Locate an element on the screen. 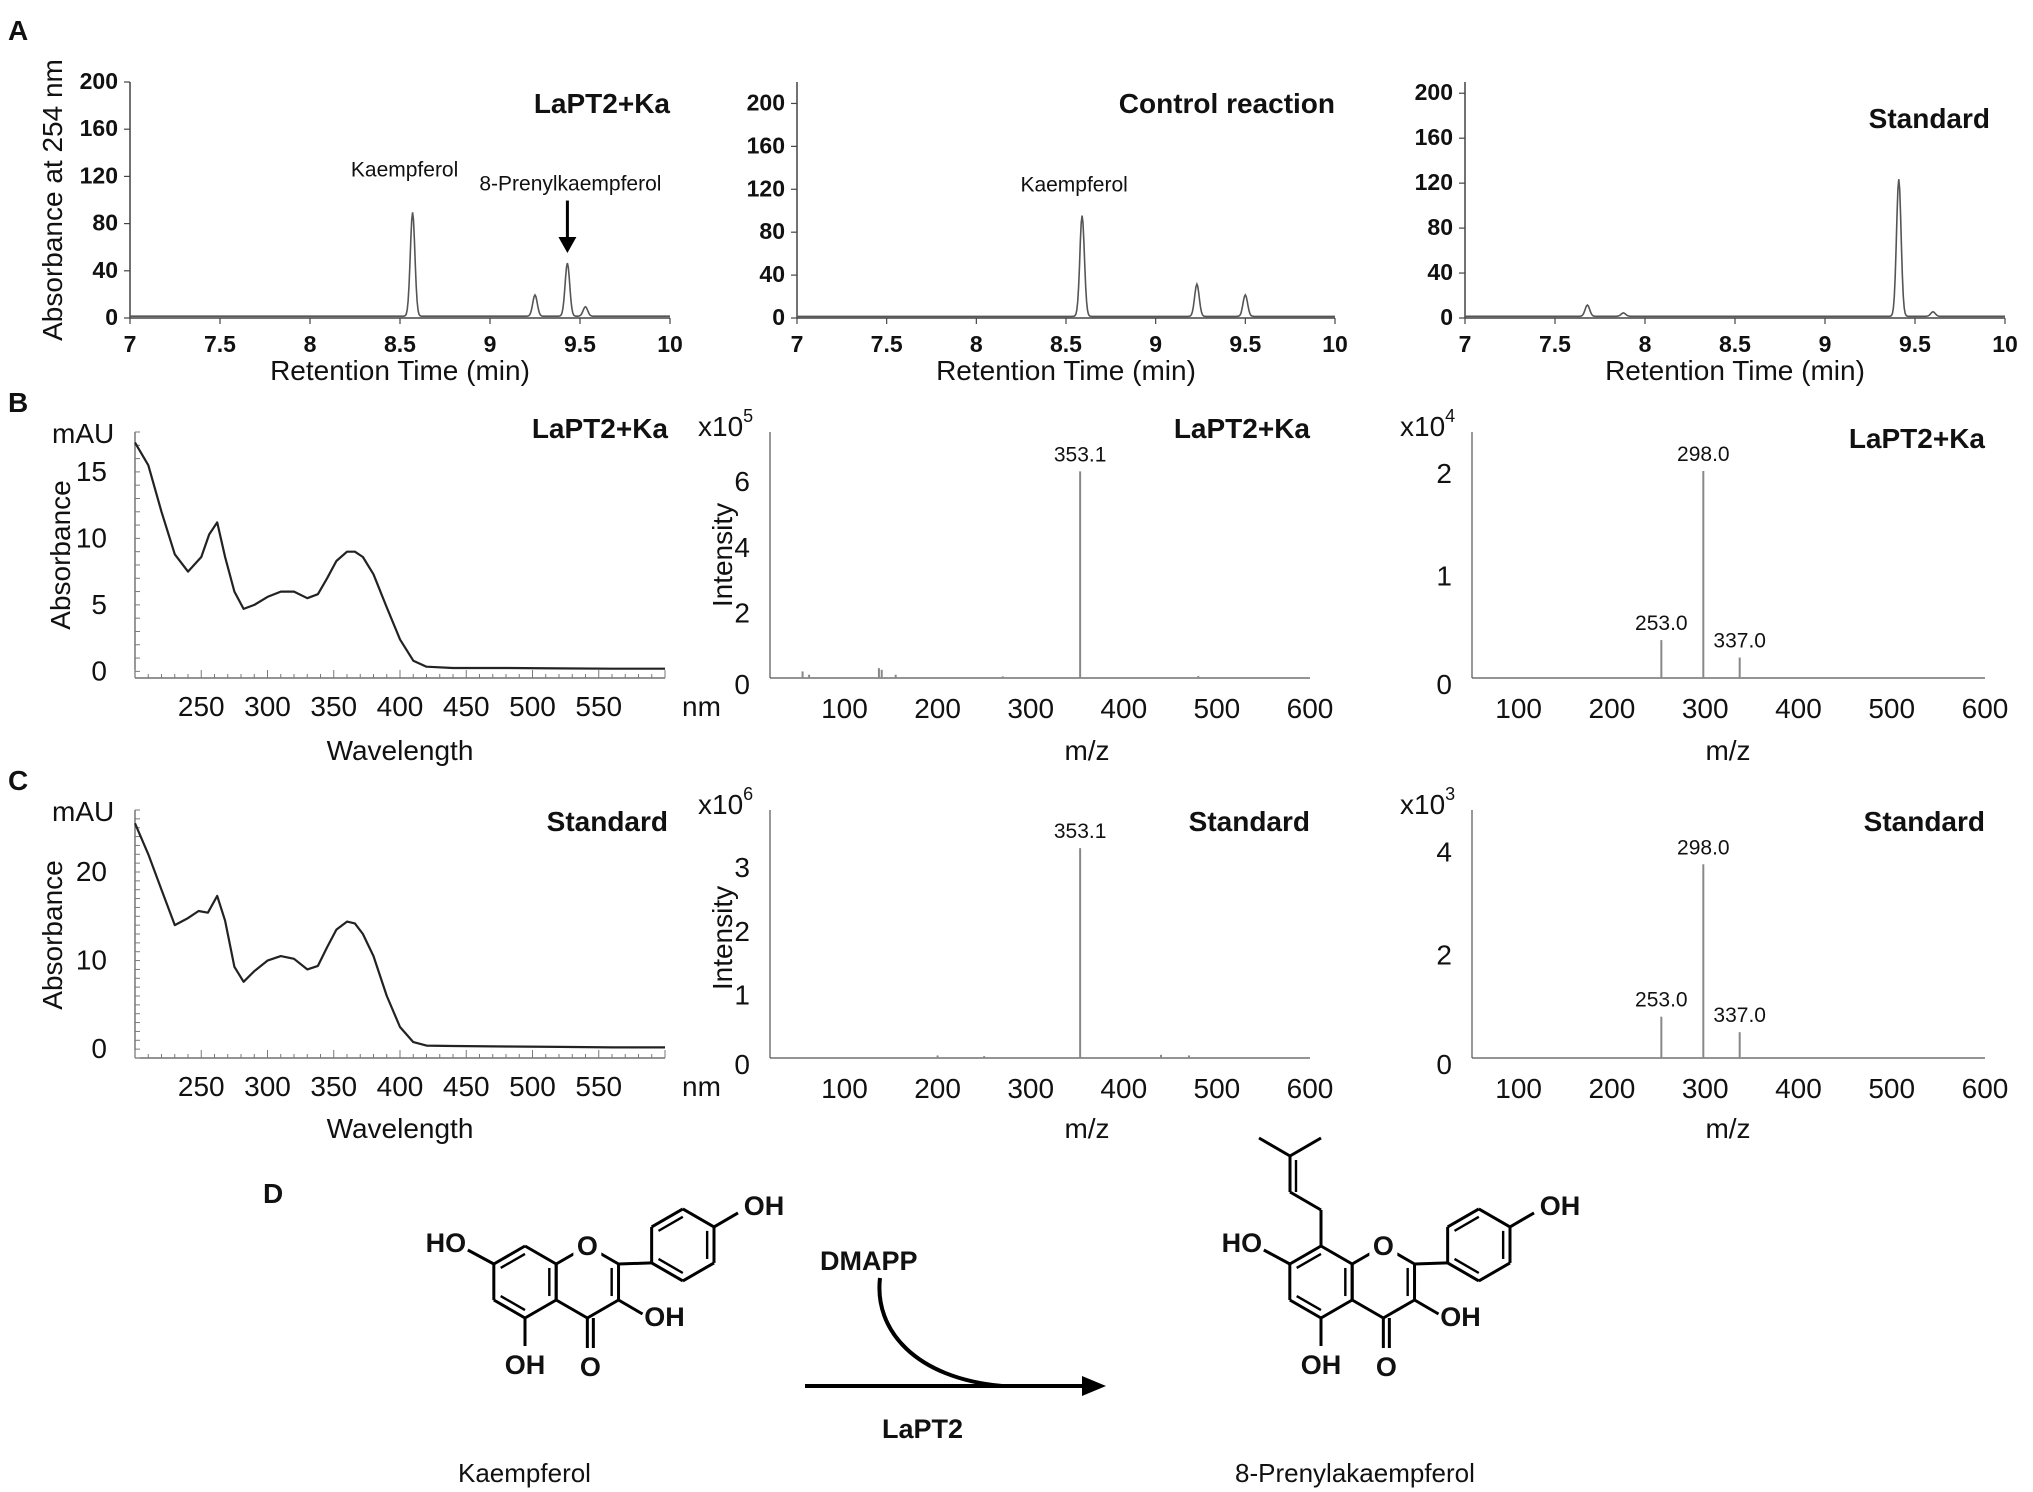 The height and width of the screenshot is (1492, 2033). y-unit-label: mAU is located at coordinates (83, 433).